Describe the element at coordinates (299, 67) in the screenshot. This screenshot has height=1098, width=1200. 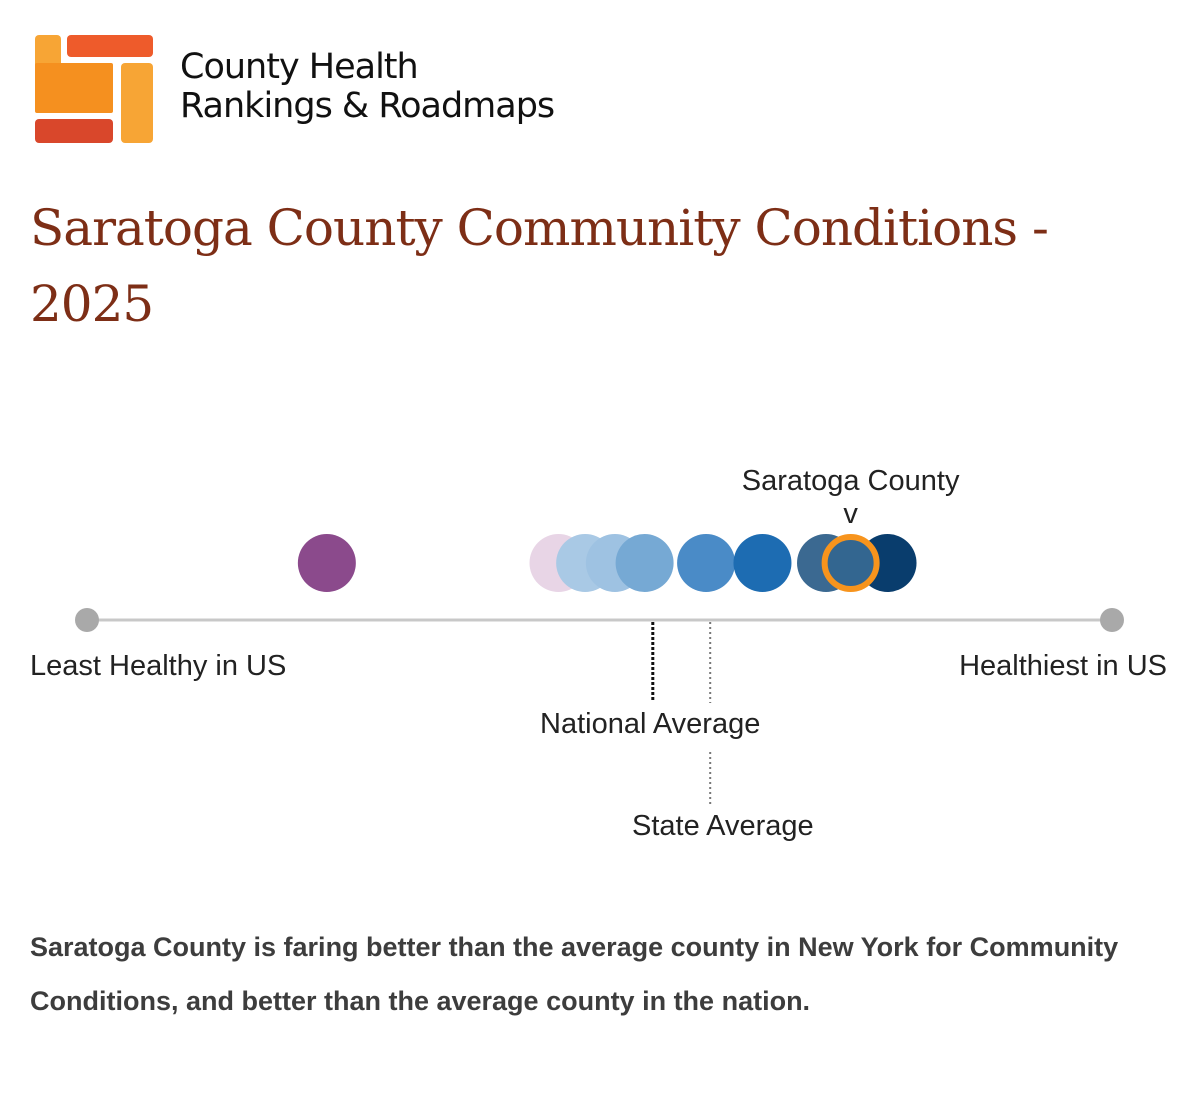
I see `logo-line-1: County Health` at that location.